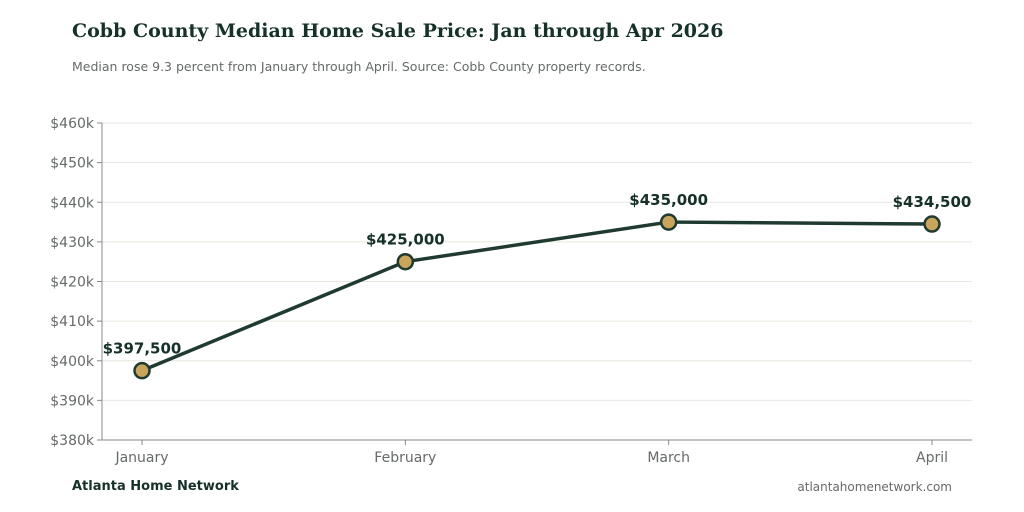 The width and height of the screenshot is (1024, 512). Describe the element at coordinates (72, 124) in the screenshot. I see `y-tick-label: $460k` at that location.